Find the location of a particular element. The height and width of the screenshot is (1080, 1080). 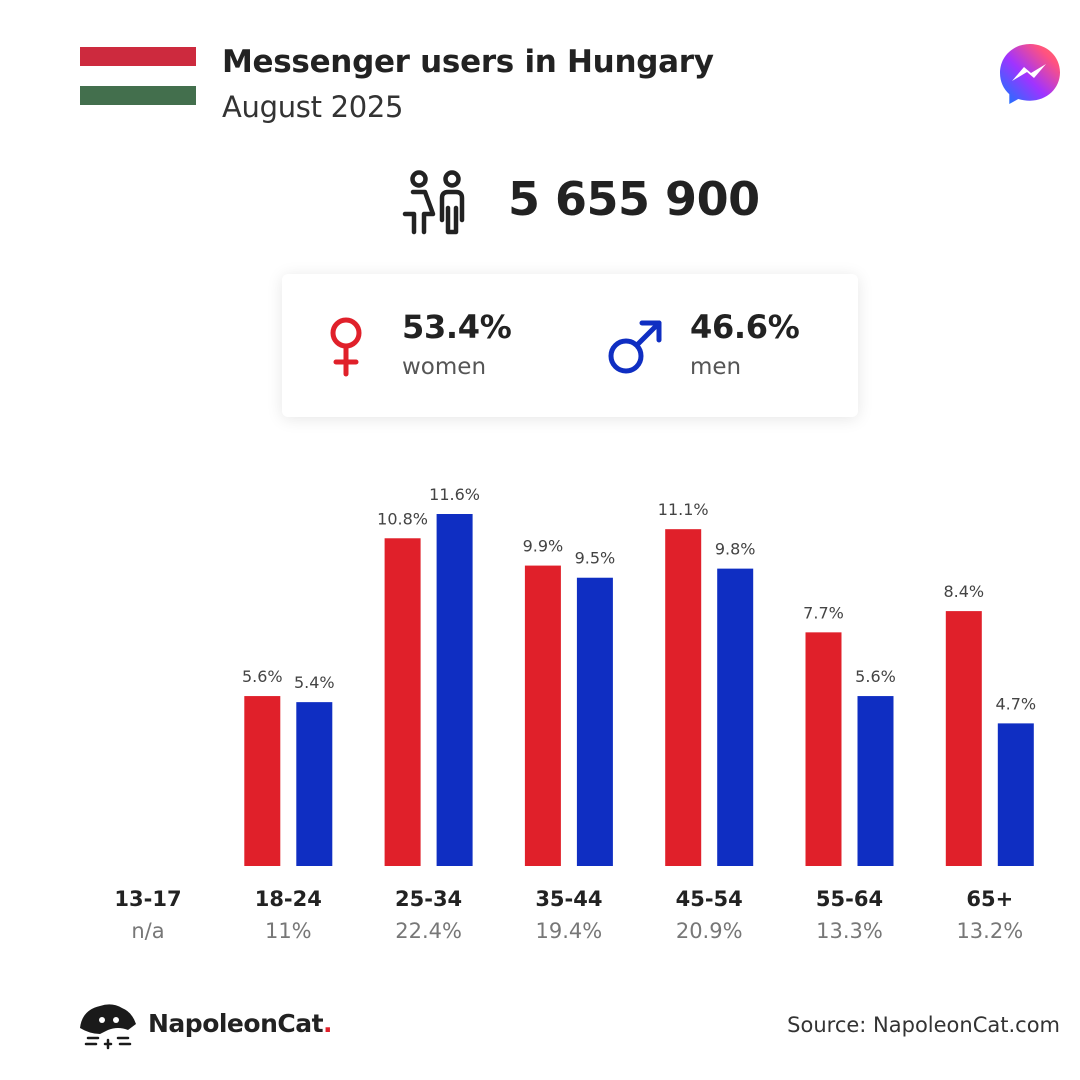

hungary-flag-icon is located at coordinates (138, 76).